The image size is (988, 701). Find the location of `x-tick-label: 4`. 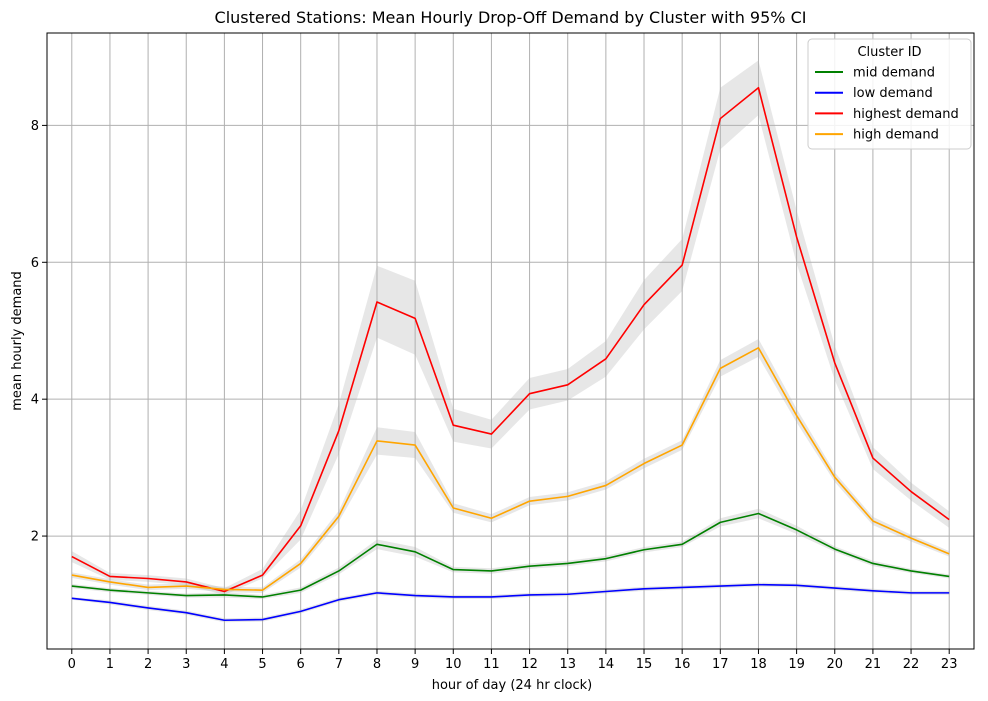

x-tick-label: 4 is located at coordinates (224, 664).